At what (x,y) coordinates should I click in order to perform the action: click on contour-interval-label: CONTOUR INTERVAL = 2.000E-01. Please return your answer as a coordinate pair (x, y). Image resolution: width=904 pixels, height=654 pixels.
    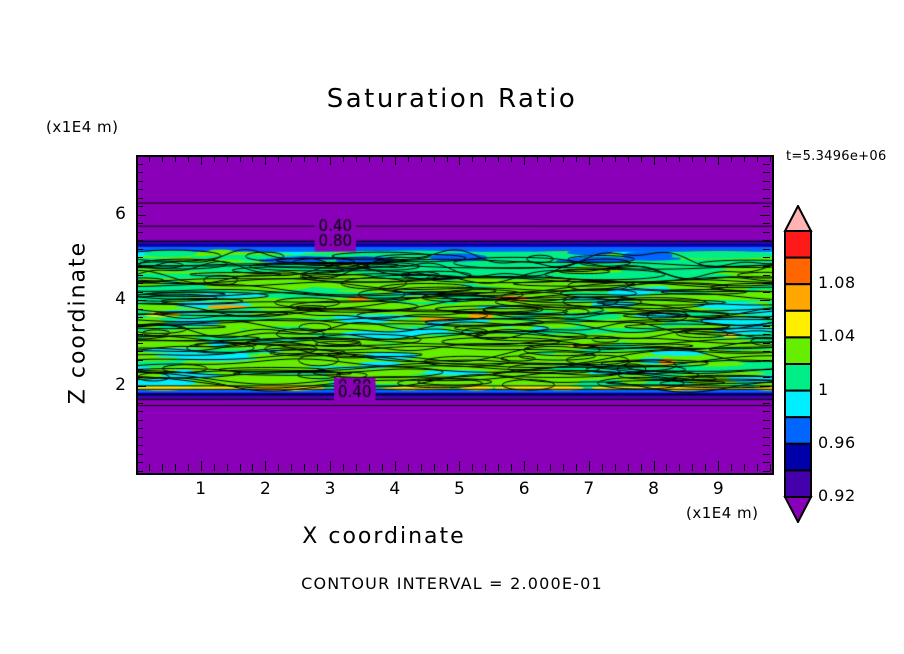
    Looking at the image, I should click on (452, 583).